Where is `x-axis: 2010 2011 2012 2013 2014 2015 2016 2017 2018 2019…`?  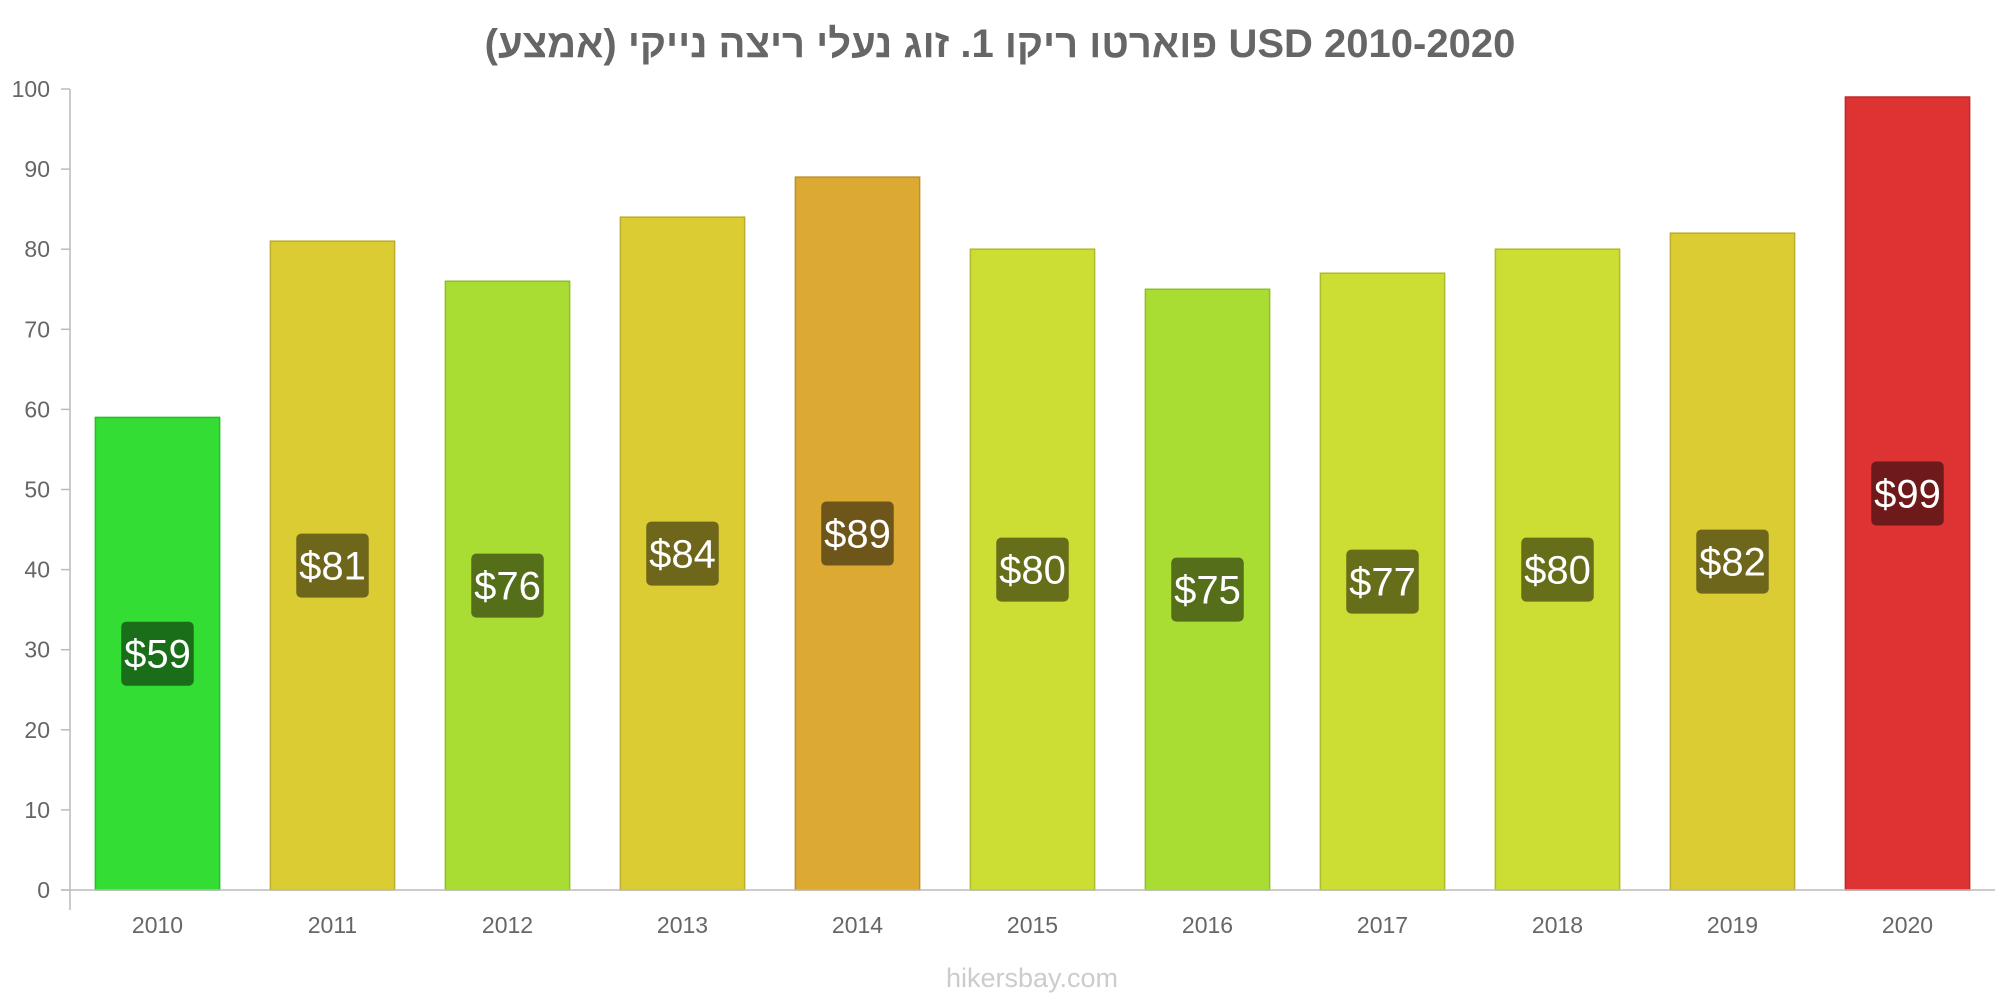 x-axis: 2010 2011 2012 2013 2014 2015 2016 2017 2018 2019… is located at coordinates (1028, 913).